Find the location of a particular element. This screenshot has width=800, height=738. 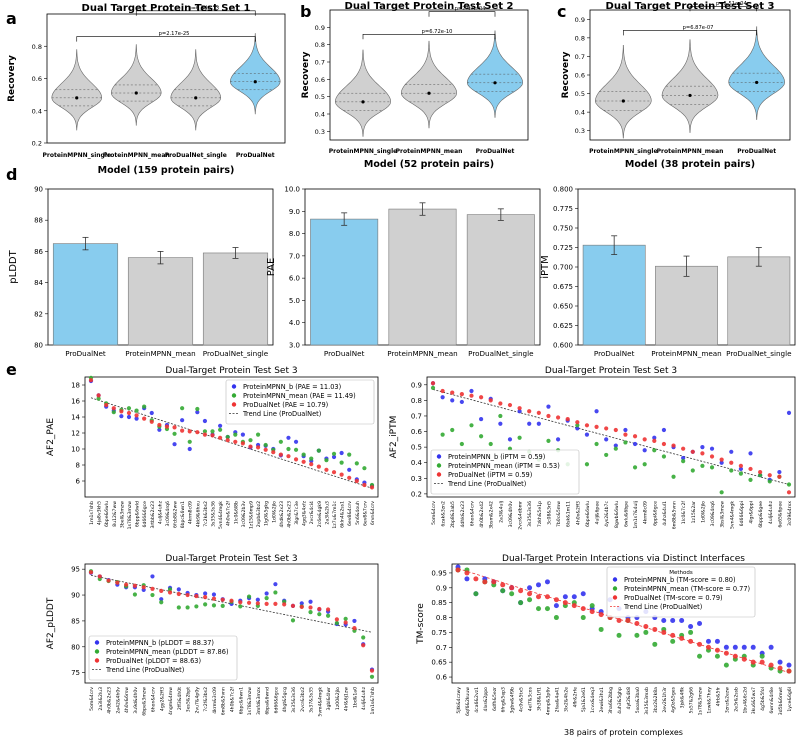

x-tick-label: 5vm4&4mgk is located at coordinates (320, 702).